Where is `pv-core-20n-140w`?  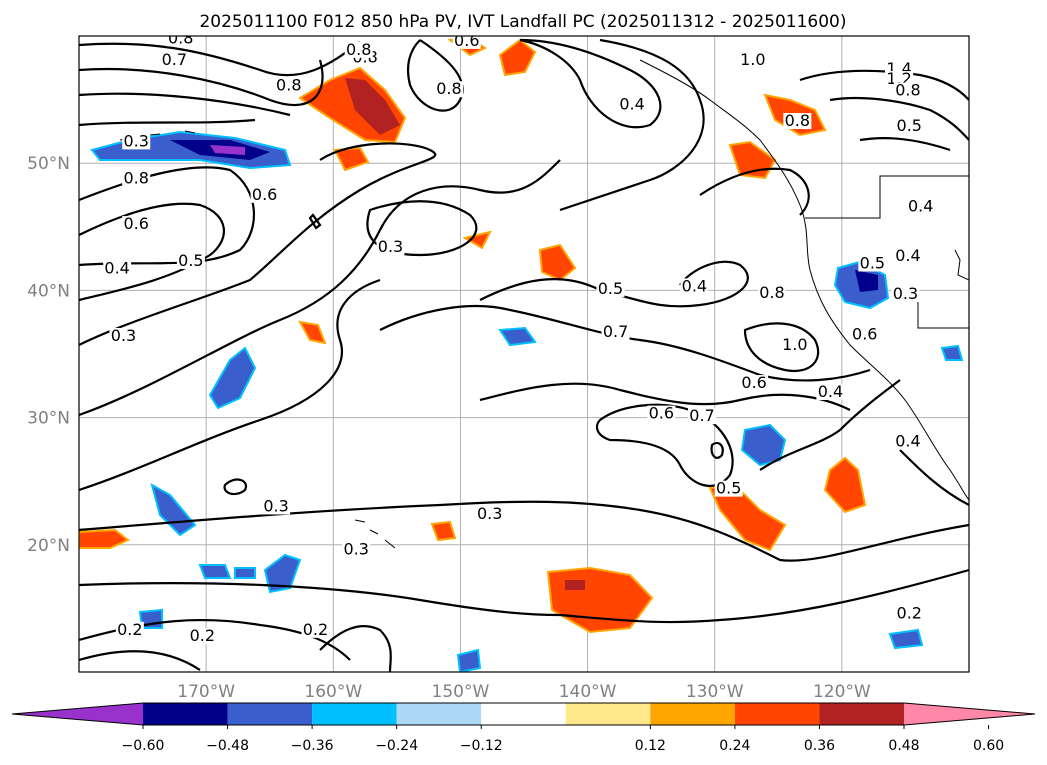 pv-core-20n-140w is located at coordinates (575, 585).